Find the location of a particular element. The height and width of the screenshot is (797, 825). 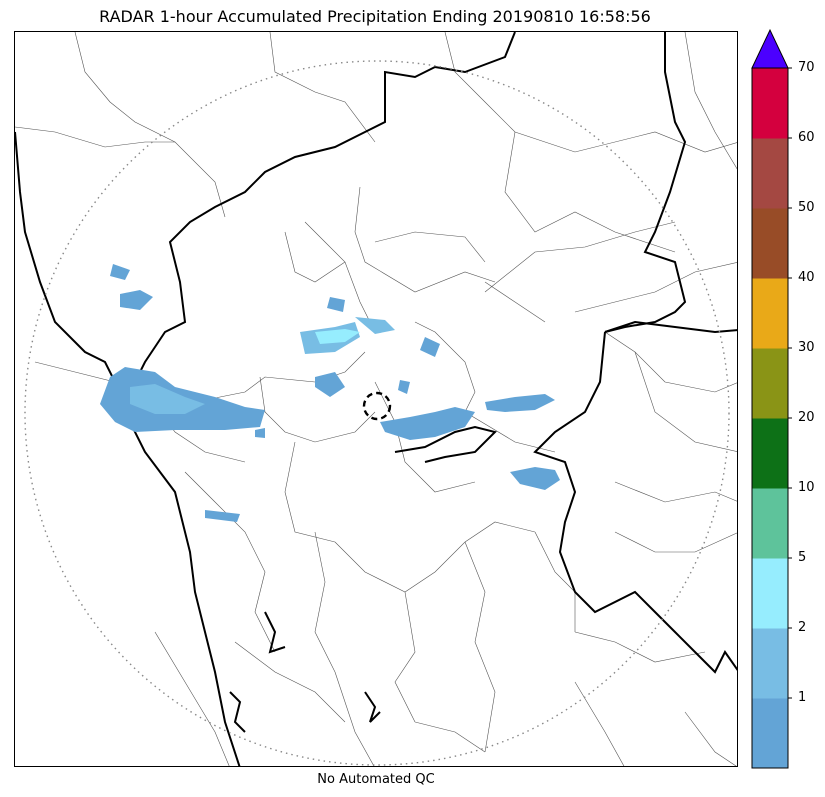

qc-status-label: No Automated QC is located at coordinates (376, 779).